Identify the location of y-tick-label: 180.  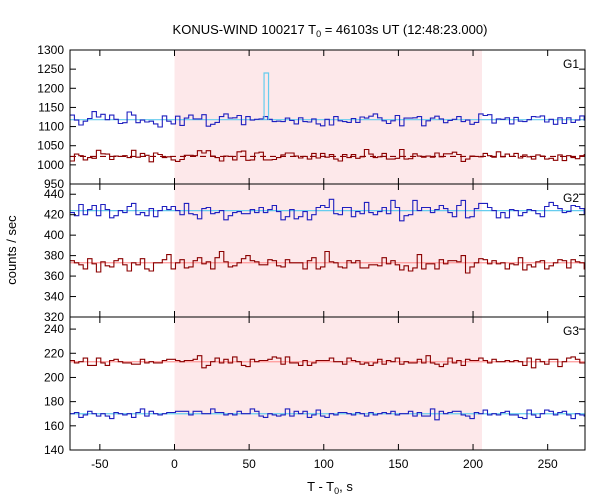
(54, 402).